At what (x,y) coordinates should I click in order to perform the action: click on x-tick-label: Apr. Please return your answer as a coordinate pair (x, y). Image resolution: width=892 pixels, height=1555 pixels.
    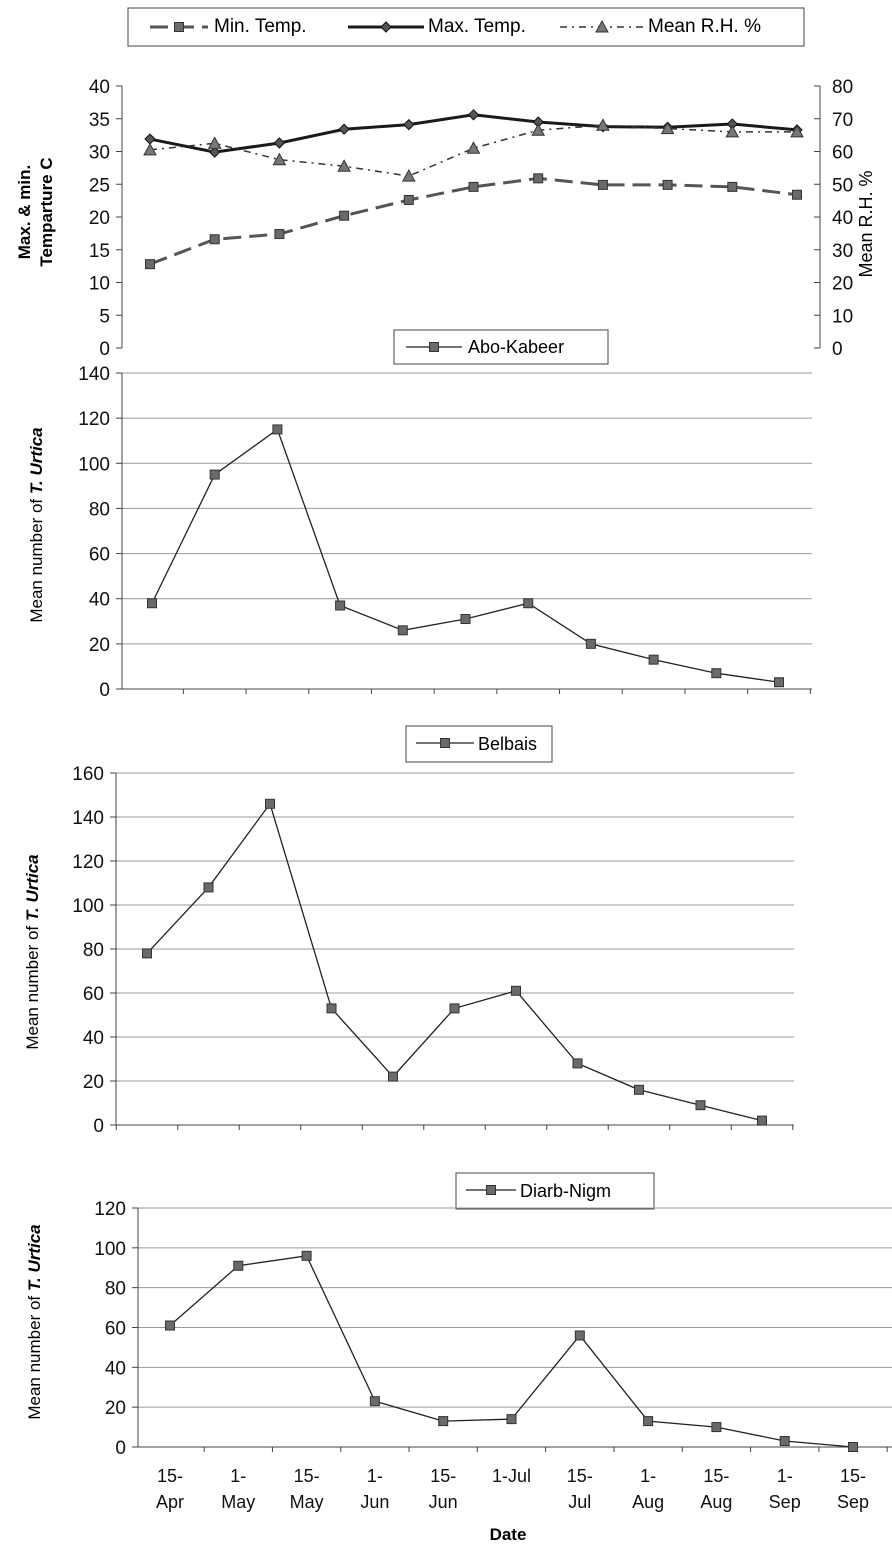
    Looking at the image, I should click on (170, 1502).